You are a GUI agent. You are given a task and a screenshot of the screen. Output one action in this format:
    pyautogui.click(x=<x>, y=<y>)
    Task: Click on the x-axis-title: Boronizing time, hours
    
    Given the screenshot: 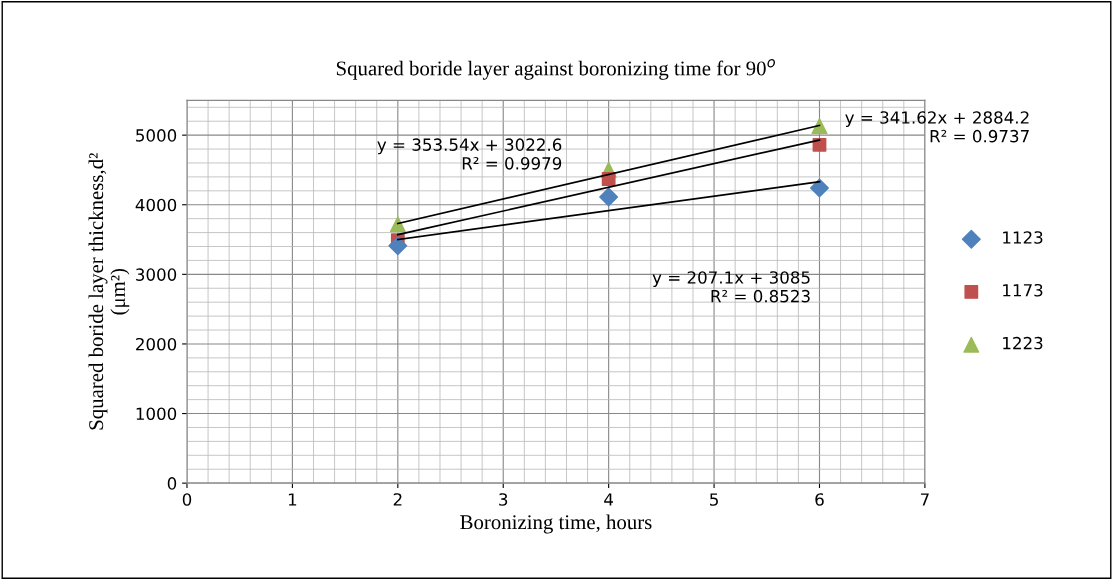 What is the action you would take?
    pyautogui.click(x=556, y=524)
    